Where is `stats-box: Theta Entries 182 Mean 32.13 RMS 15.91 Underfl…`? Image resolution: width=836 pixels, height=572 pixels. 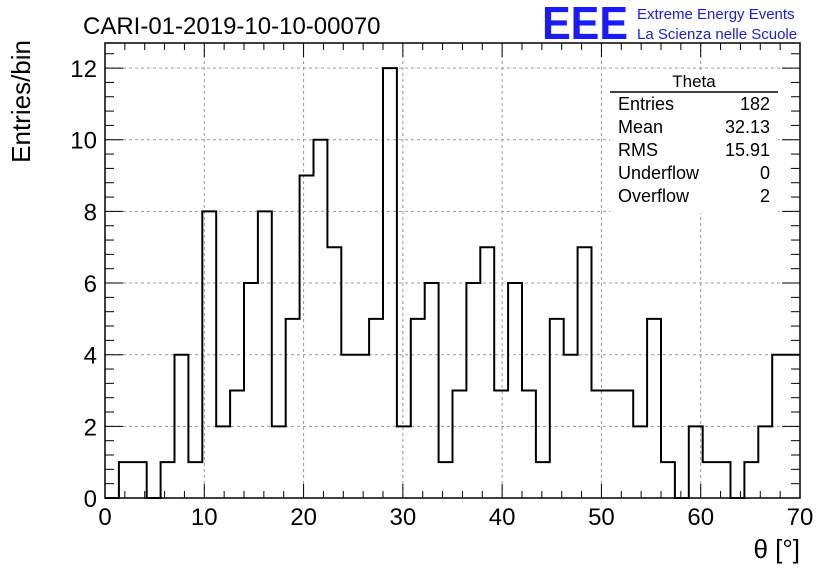 stats-box: Theta Entries 182 Mean 32.13 RMS 15.91 Underfl… is located at coordinates (694, 142).